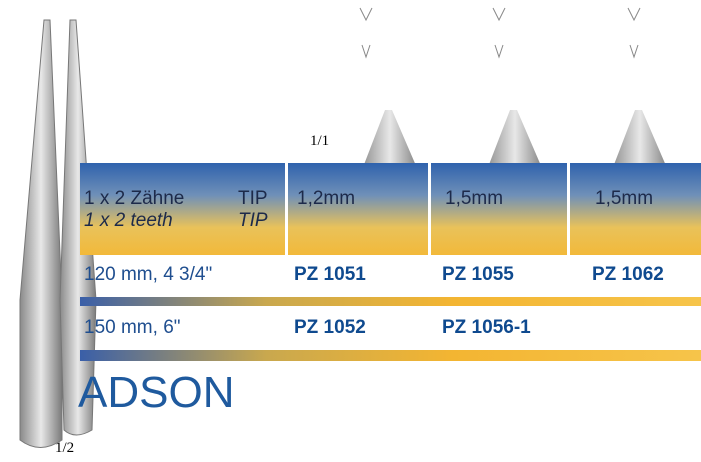 This screenshot has width=701, height=462. What do you see at coordinates (132, 327) in the screenshot?
I see `length: 150 mm, 6"` at bounding box center [132, 327].